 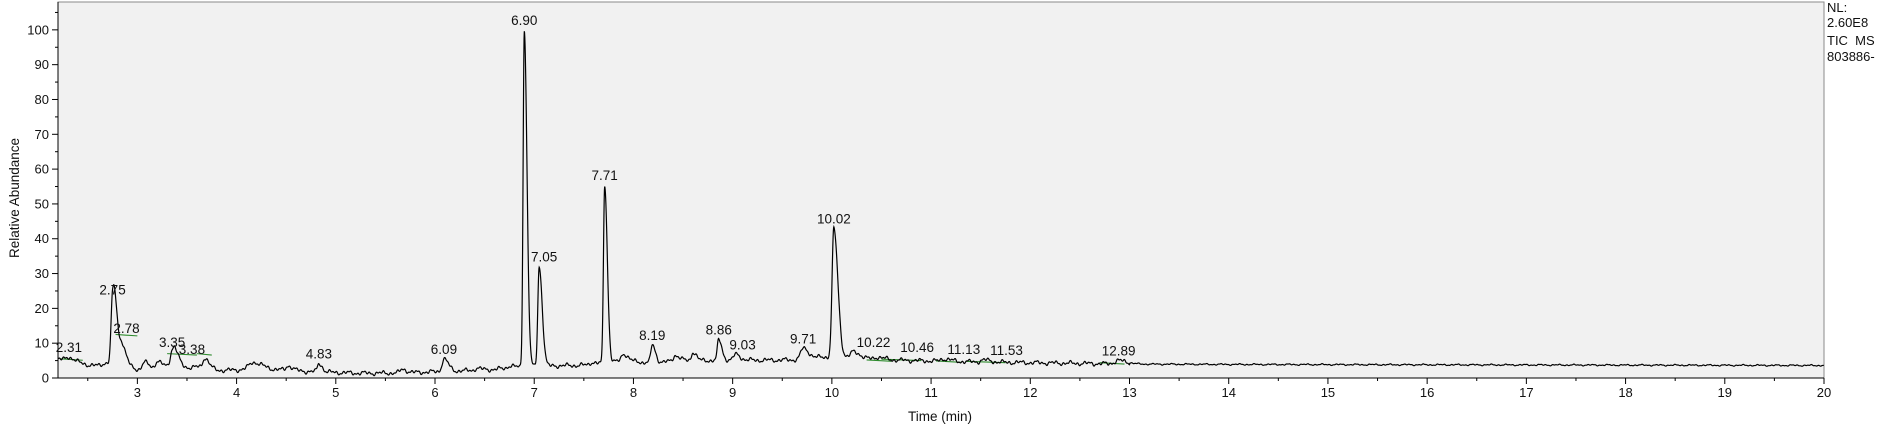 What do you see at coordinates (14, 198) in the screenshot?
I see `y-axis-title: Relative Abundance` at bounding box center [14, 198].